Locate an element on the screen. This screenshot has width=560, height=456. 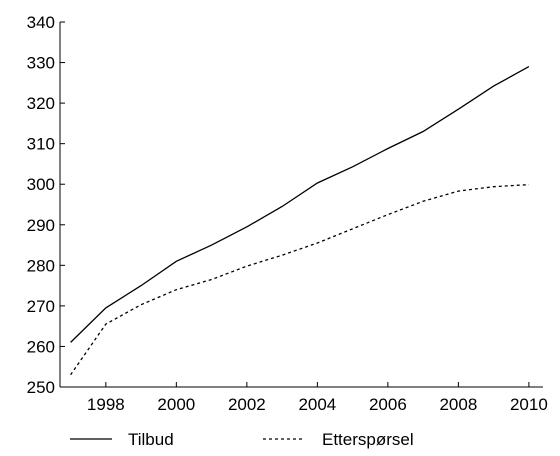
legend-label: Etterspørsel is located at coordinates (368, 439).